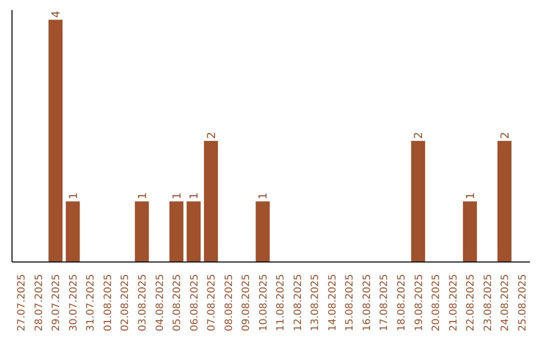  I want to click on data-label: 4, so click(56, 14).